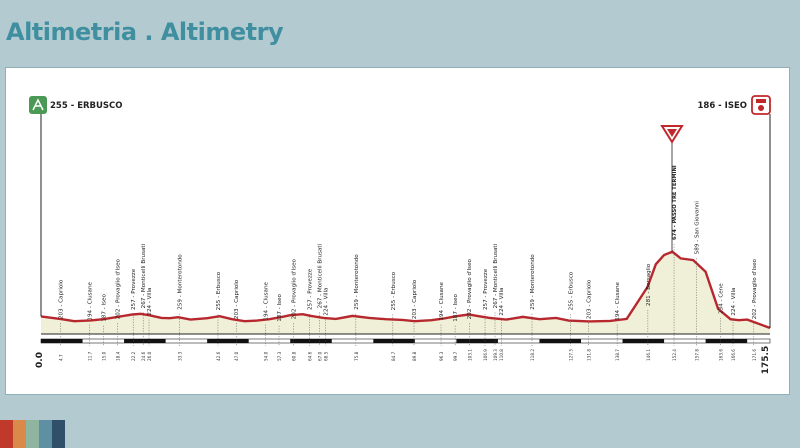  Describe the element at coordinates (532, 355) in the screenshot. I see `km-tick-label: 118.2` at that location.